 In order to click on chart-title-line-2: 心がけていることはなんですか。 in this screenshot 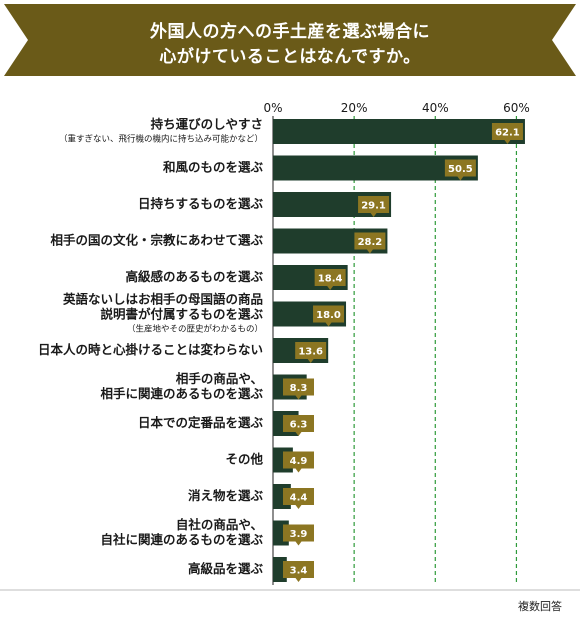, I will do `click(290, 57)`.